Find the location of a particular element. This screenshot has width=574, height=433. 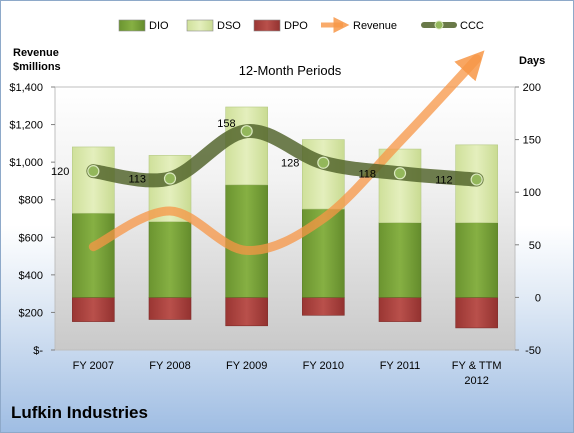

legend-label-ccc: CCC is located at coordinates (472, 26).